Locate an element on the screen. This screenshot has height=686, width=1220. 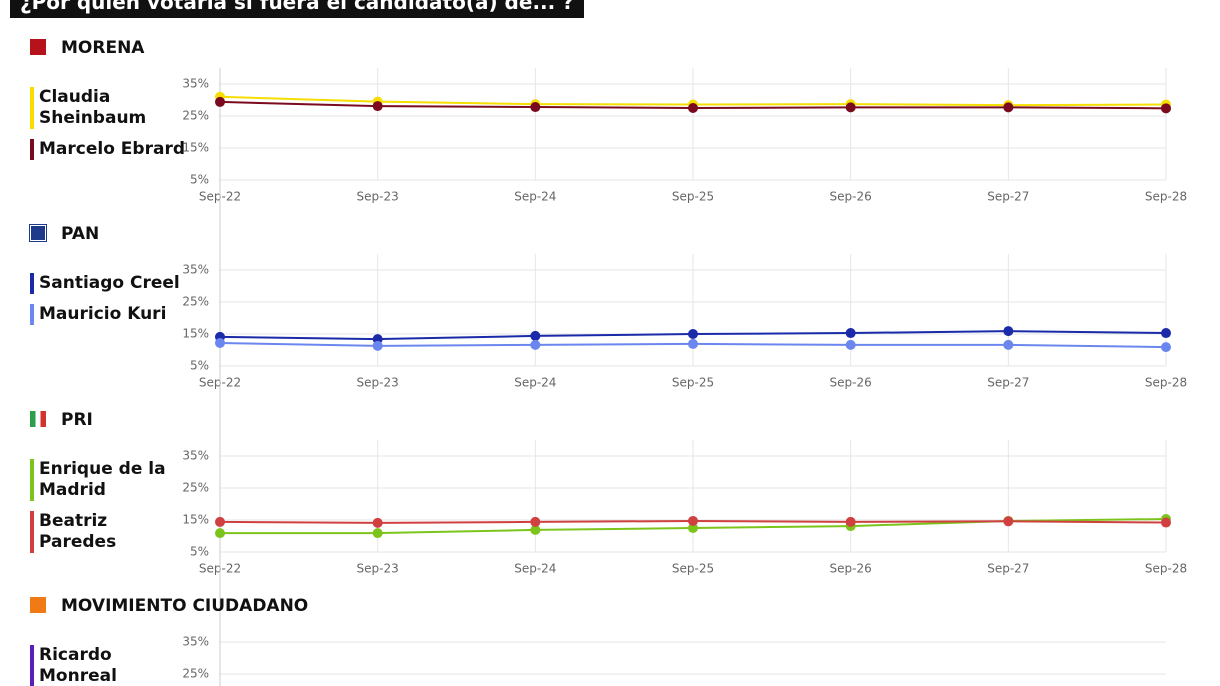
party-name: PAN is located at coordinates (80, 234).